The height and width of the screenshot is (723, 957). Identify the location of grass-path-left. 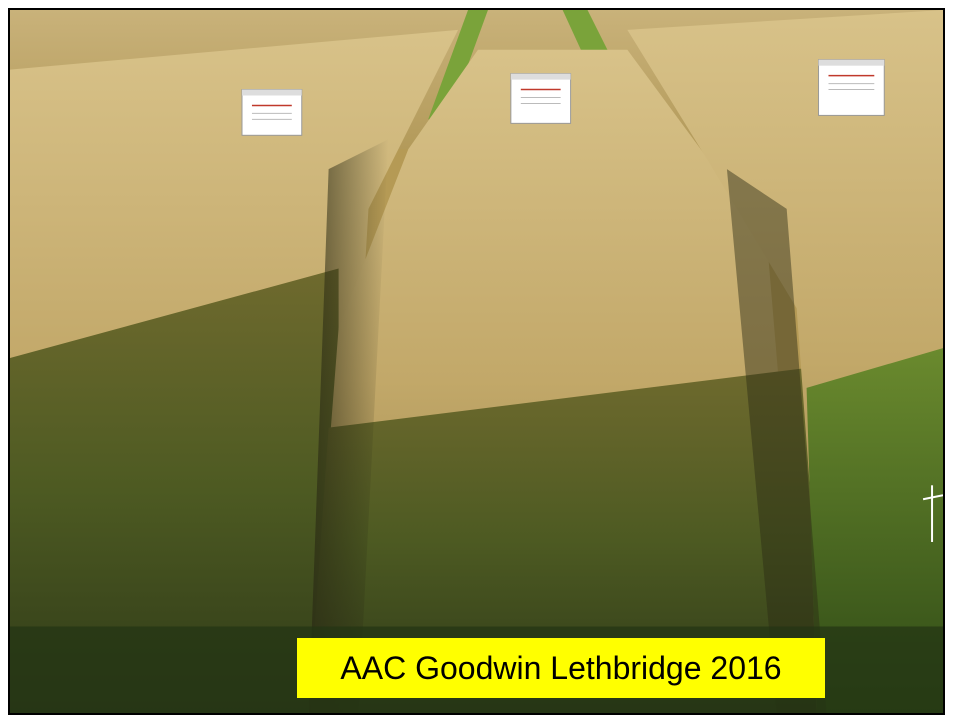
(458, 65).